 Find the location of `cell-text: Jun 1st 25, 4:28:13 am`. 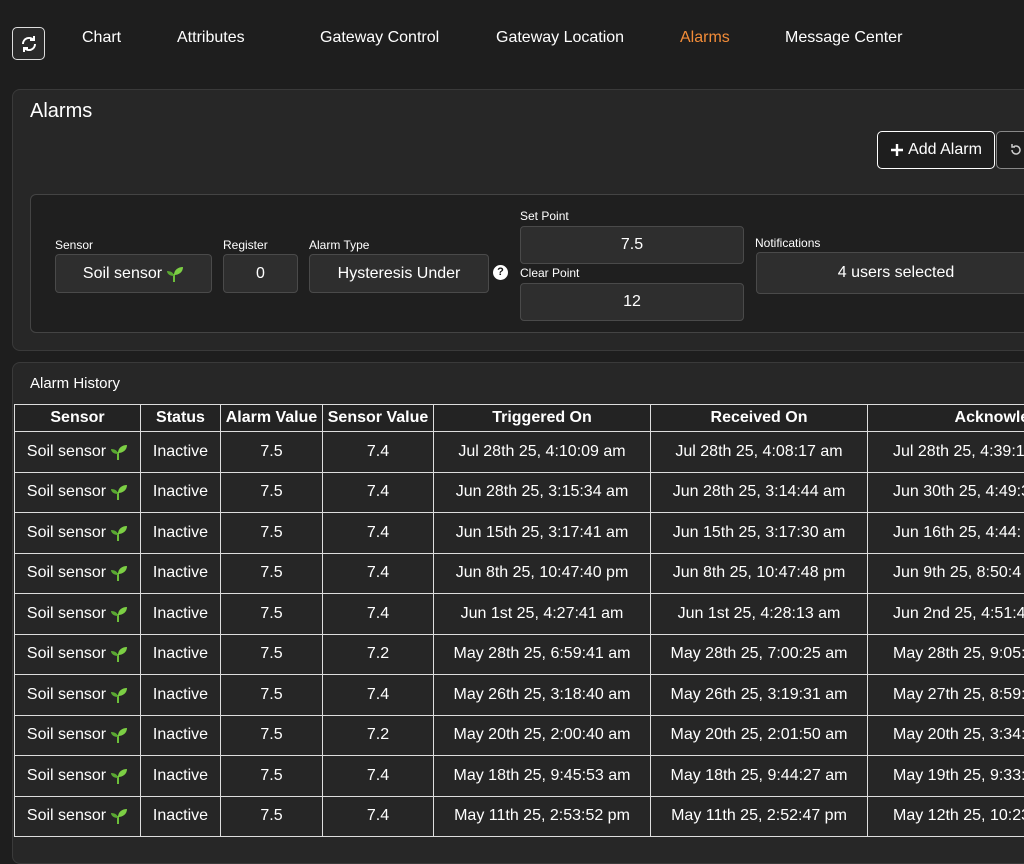

cell-text: Jun 1st 25, 4:28:13 am is located at coordinates (759, 613).